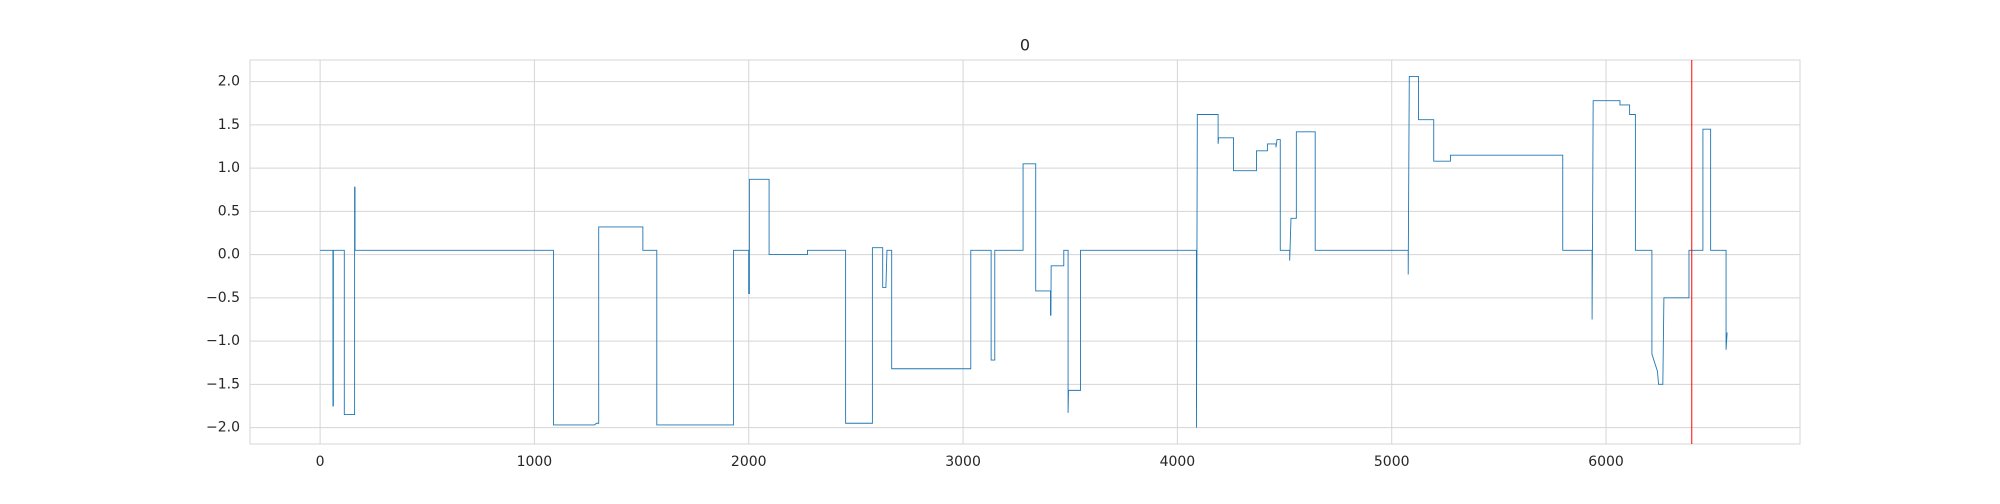 The width and height of the screenshot is (2000, 504). Describe the element at coordinates (1178, 462) in the screenshot. I see `x-tick-label: 4000` at that location.